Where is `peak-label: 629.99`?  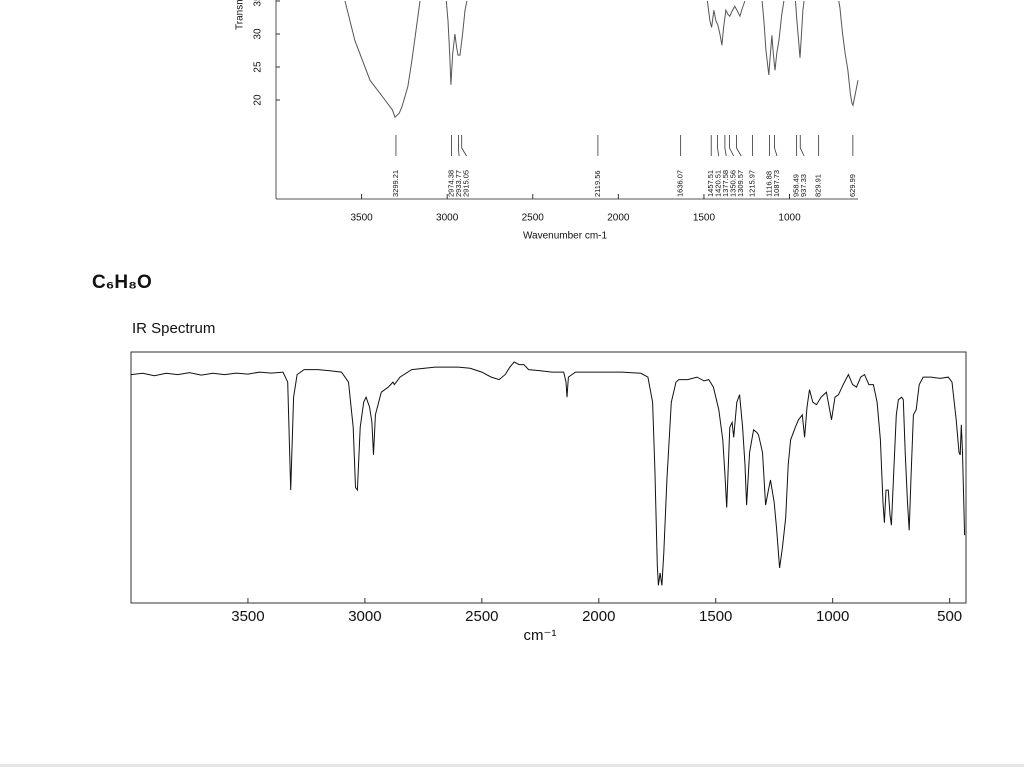
peak-label: 629.99 is located at coordinates (852, 185).